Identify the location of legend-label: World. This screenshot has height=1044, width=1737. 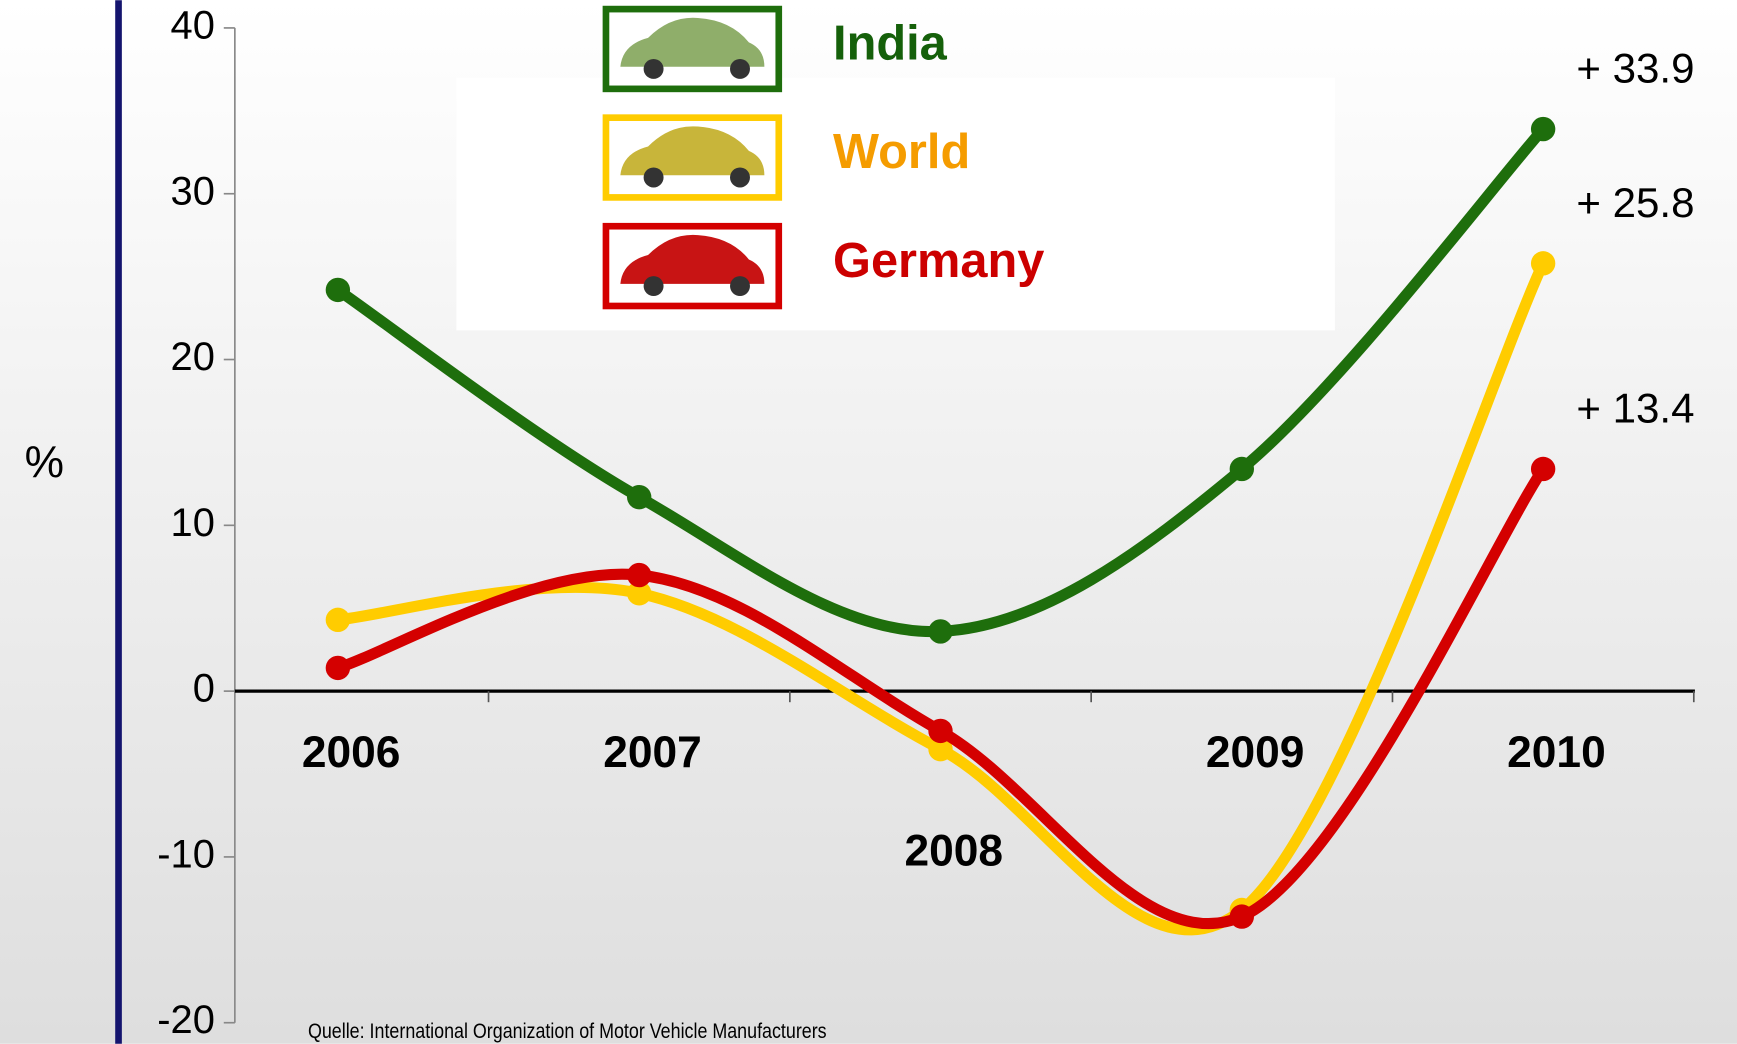
(901, 152).